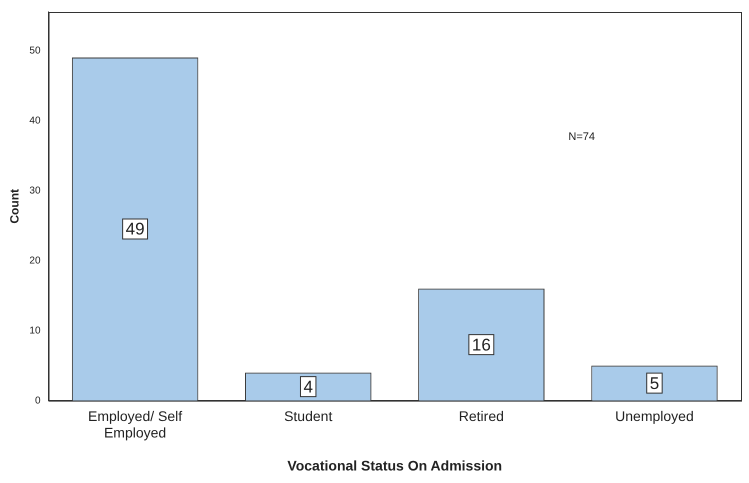 Image resolution: width=749 pixels, height=483 pixels. What do you see at coordinates (654, 416) in the screenshot?
I see `x-tick-label: Unemployed` at bounding box center [654, 416].